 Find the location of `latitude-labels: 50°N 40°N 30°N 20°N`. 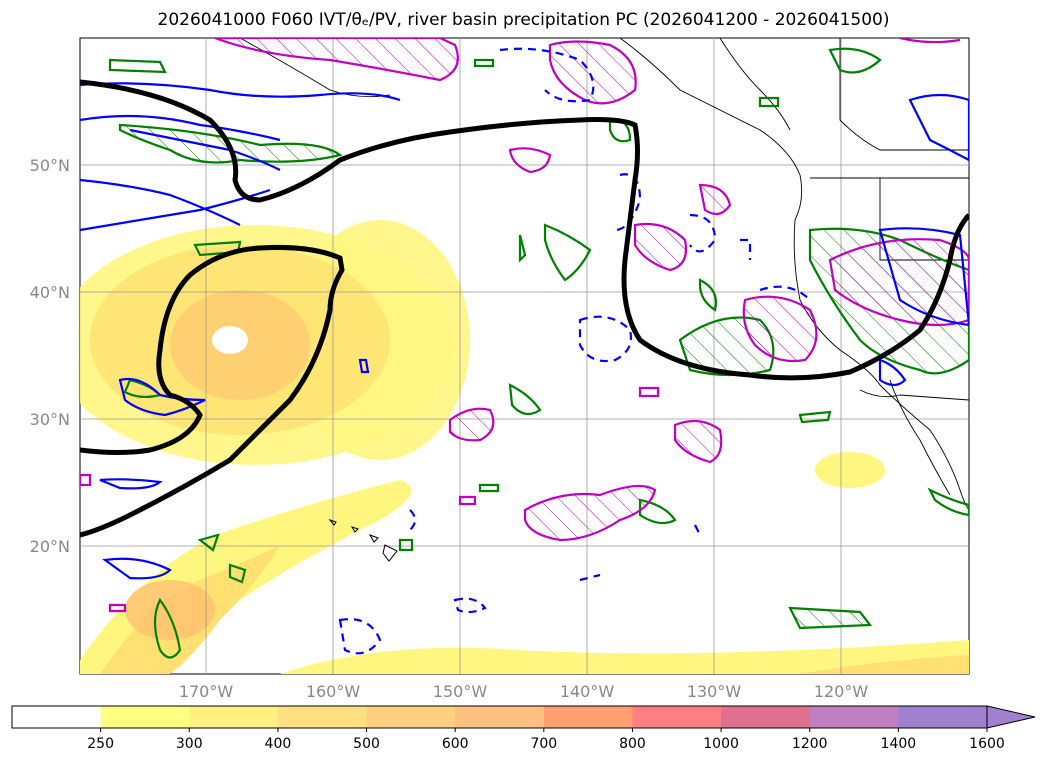

latitude-labels: 50°N 40°N 30°N 20°N is located at coordinates (50, 356).